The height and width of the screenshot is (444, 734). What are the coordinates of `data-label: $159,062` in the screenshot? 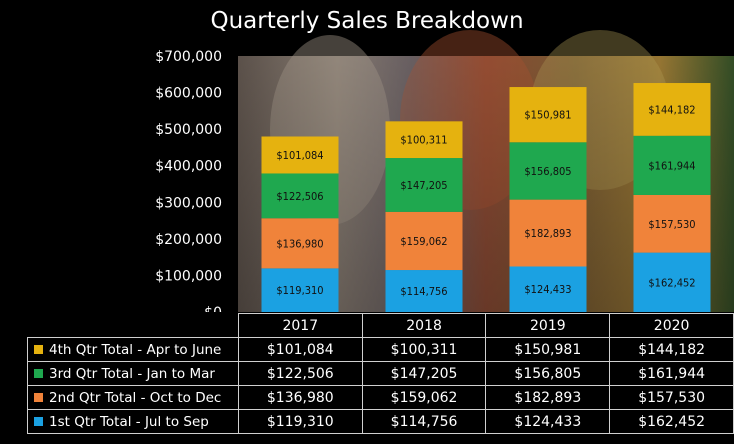 It's located at (423, 241).